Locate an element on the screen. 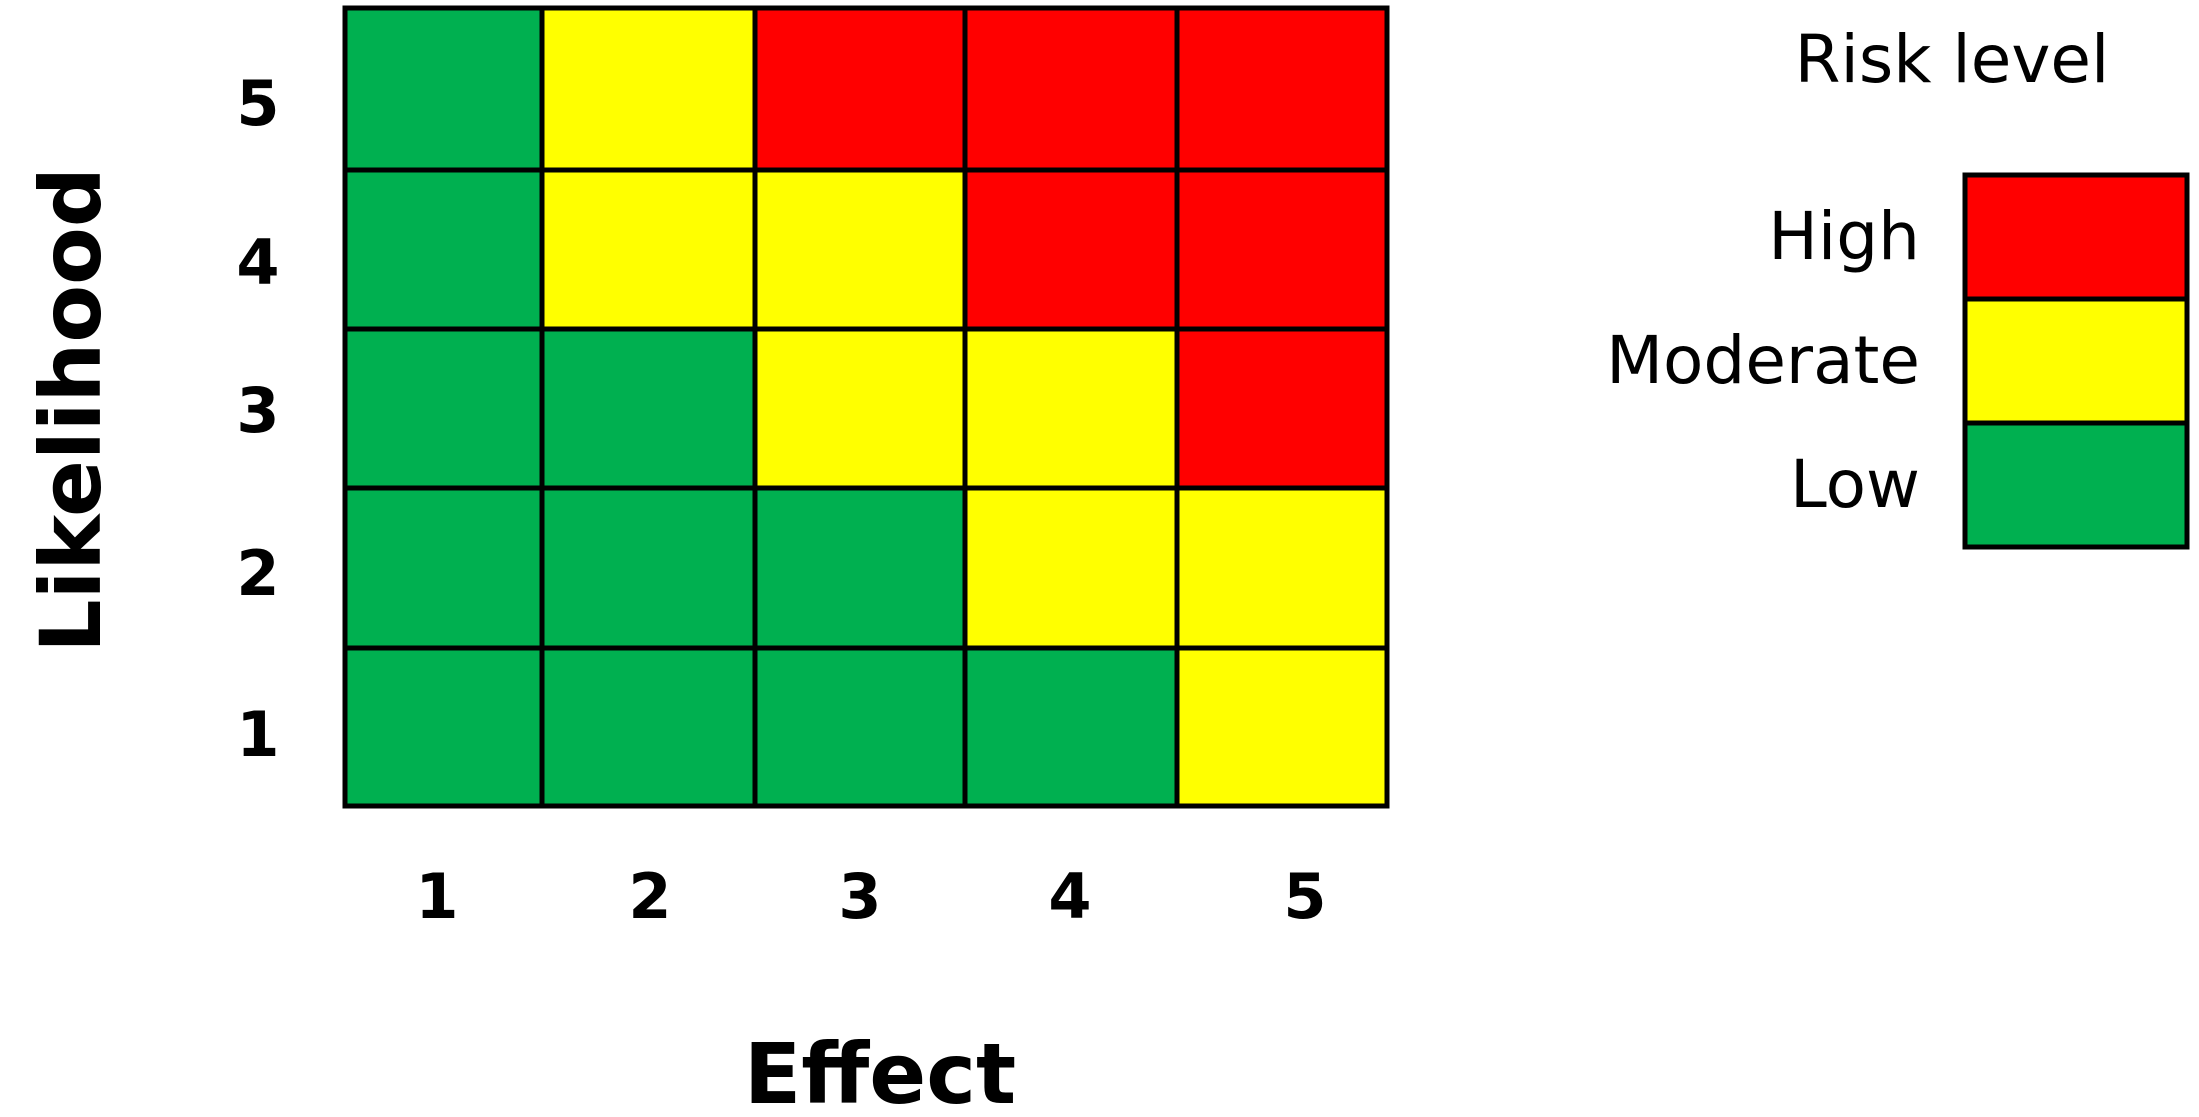 The width and height of the screenshot is (2199, 1117). x-tick-label: 1 is located at coordinates (436, 896).